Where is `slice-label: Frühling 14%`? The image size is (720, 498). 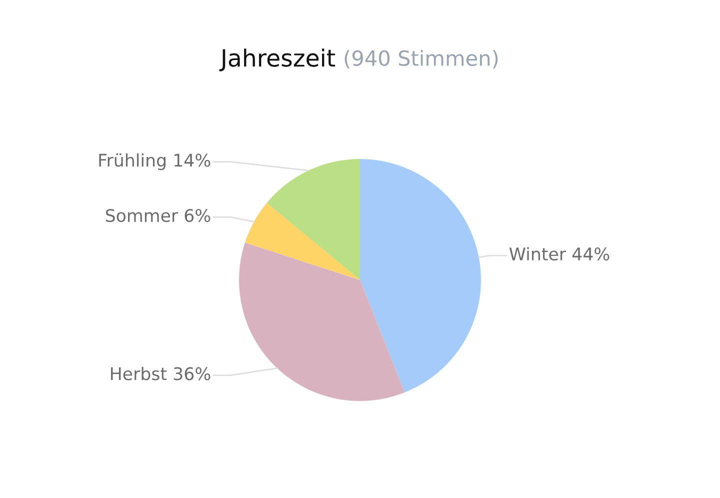
slice-label: Frühling 14% is located at coordinates (154, 161).